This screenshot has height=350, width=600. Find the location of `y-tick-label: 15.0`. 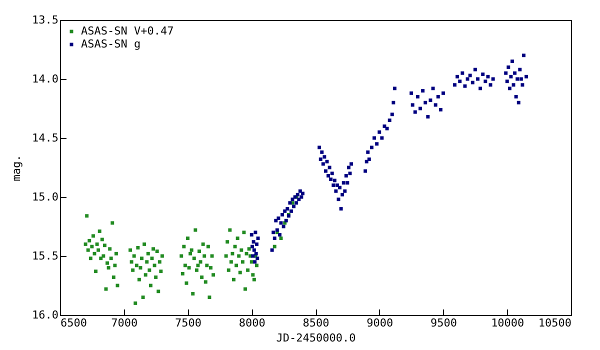

y-tick-label: 15.0 is located at coordinates (45, 197).